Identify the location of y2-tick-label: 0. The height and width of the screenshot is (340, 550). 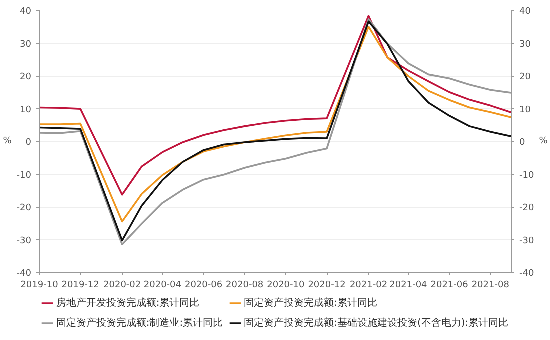
(523, 143).